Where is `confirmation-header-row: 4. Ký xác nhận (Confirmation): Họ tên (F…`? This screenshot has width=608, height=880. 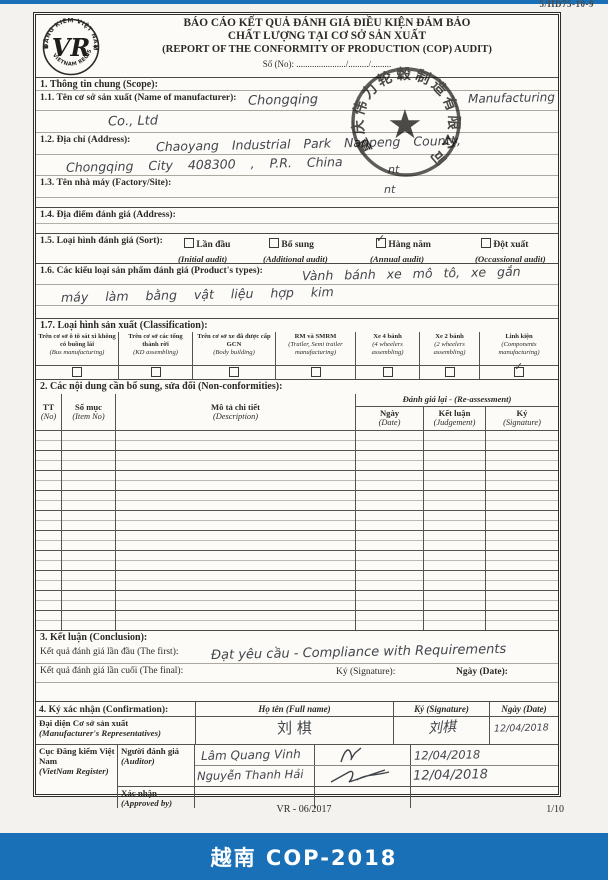
confirmation-header-row: 4. Ký xác nhận (Confirmation): Họ tên (F… is located at coordinates (297, 709).